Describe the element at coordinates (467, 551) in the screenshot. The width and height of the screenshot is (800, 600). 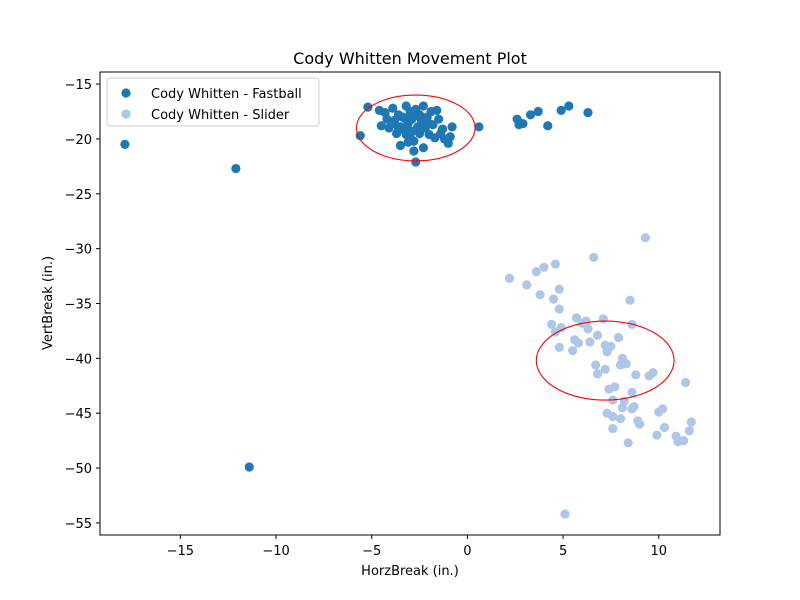
I see `x-tick-label: 0` at that location.